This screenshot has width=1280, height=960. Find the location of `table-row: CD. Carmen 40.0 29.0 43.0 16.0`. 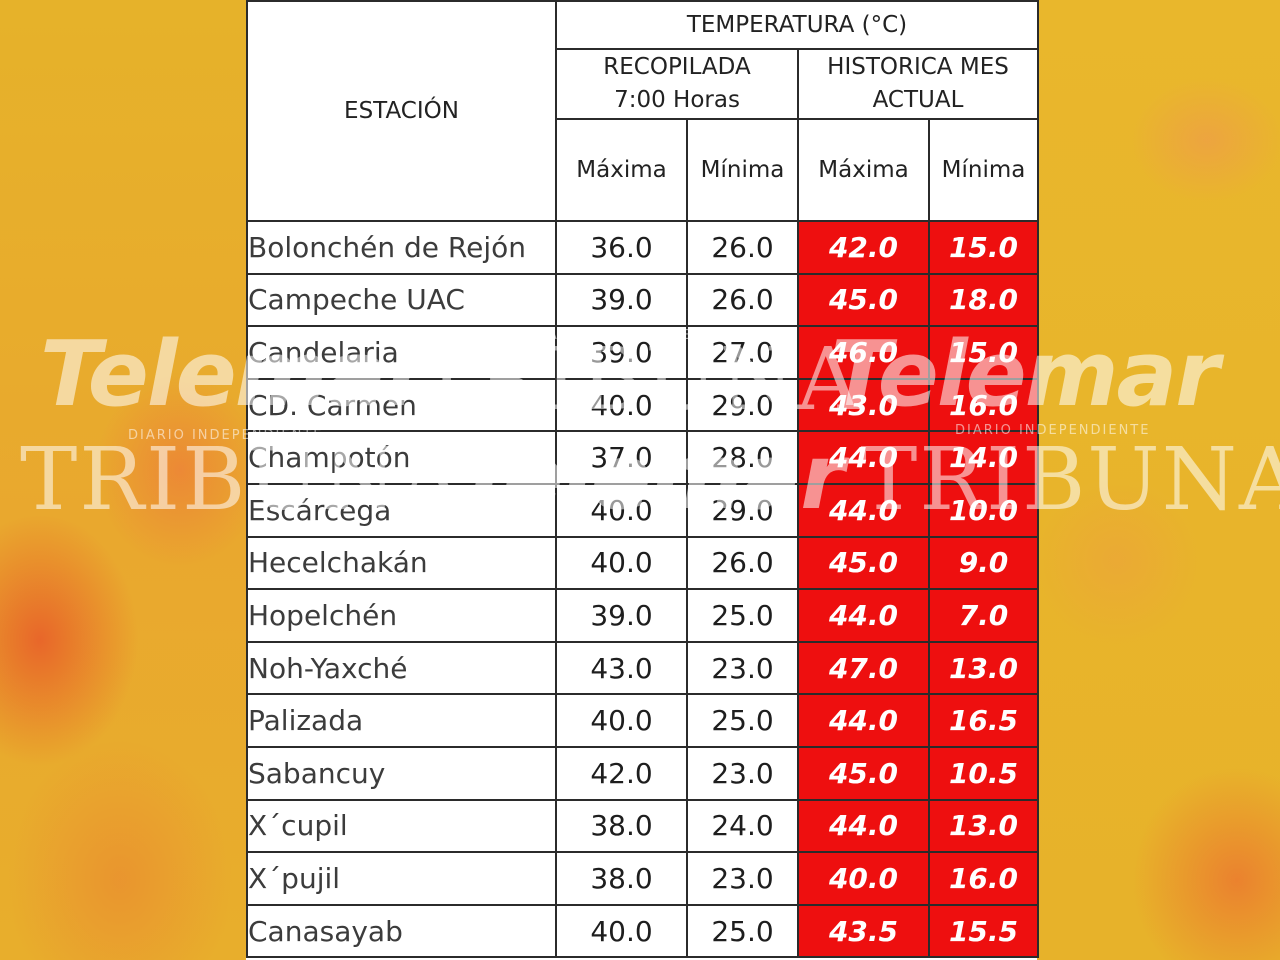

table-row: CD. Carmen 40.0 29.0 43.0 16.0 is located at coordinates (642, 405).